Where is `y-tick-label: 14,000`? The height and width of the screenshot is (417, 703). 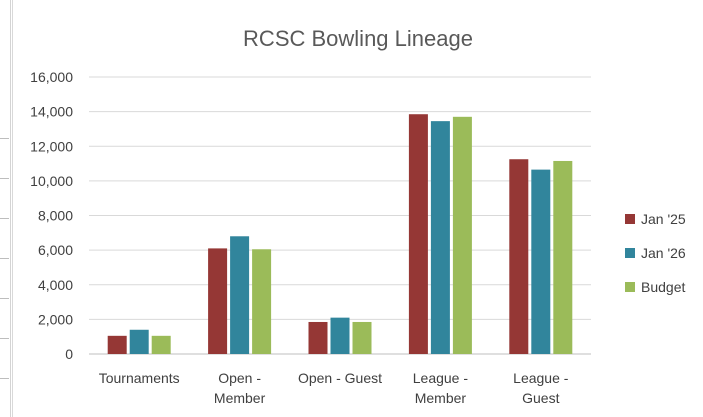 y-tick-label: 14,000 is located at coordinates (51, 112).